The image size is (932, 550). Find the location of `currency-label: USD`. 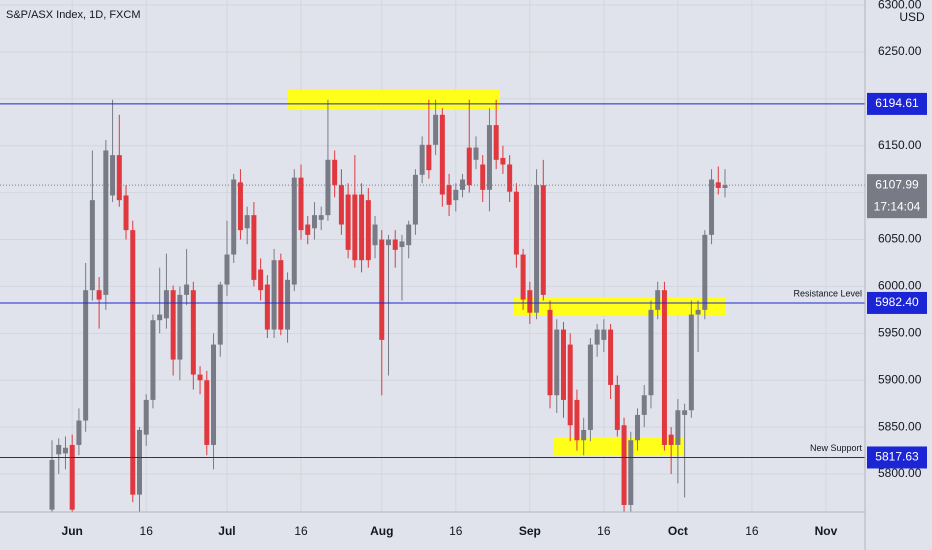

currency-label: USD is located at coordinates (912, 17).